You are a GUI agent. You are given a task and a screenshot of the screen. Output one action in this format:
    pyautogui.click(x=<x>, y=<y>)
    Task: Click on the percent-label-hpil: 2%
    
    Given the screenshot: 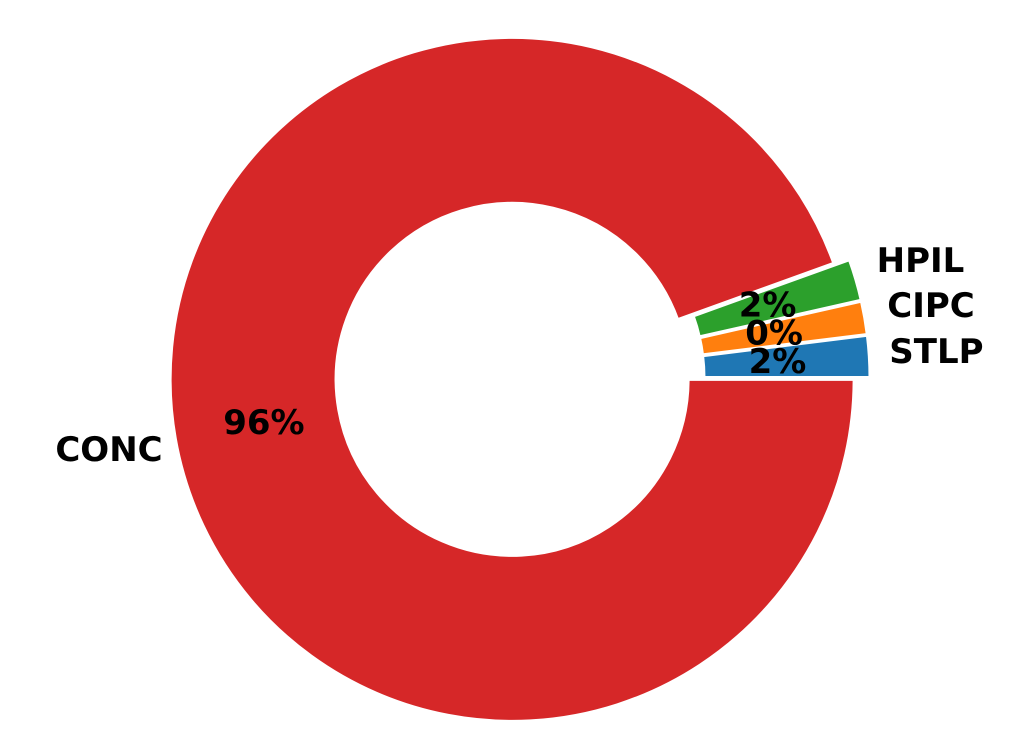 What is the action you would take?
    pyautogui.click(x=768, y=306)
    